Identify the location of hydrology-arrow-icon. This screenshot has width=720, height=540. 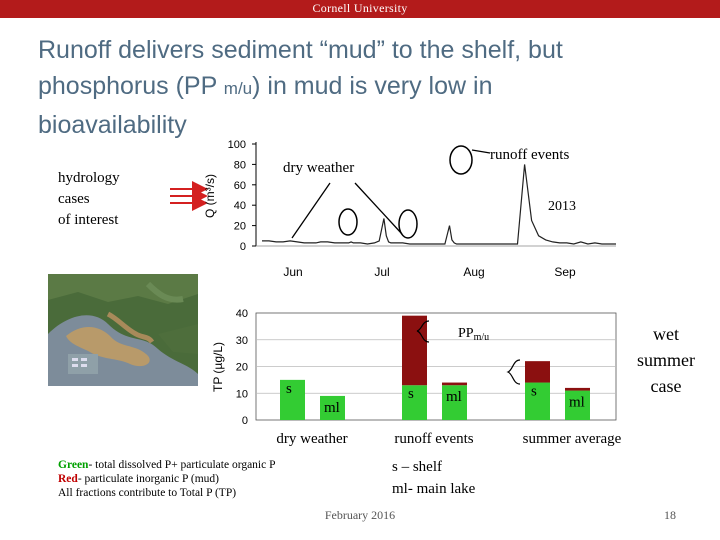
(189, 196).